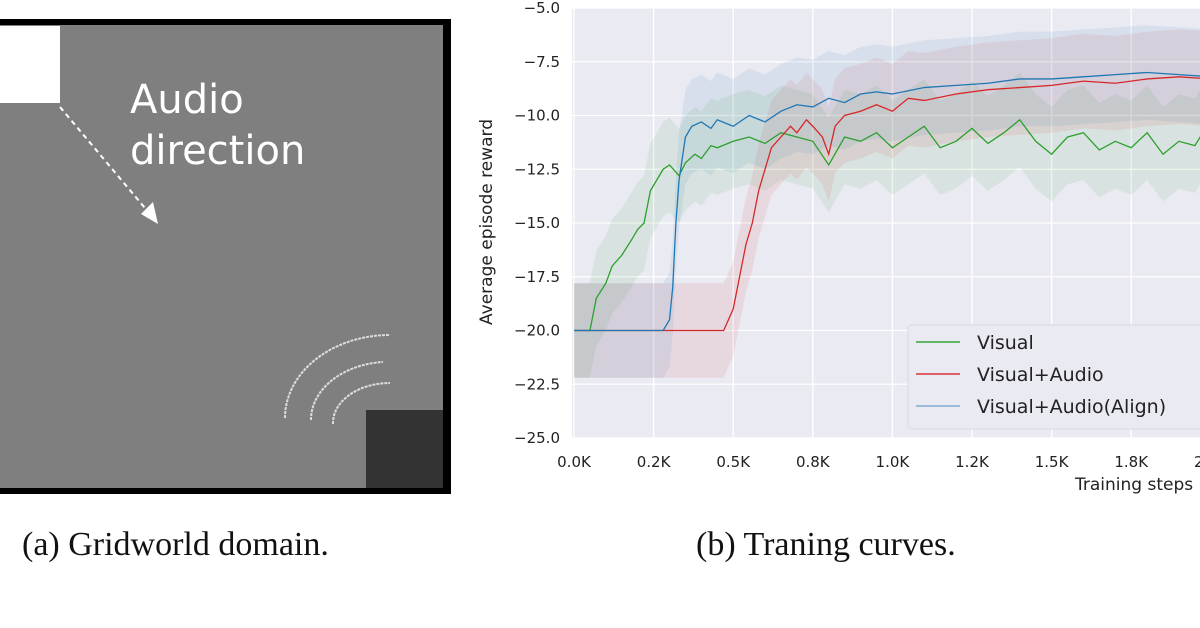 This screenshot has width=1200, height=628. What do you see at coordinates (187, 100) in the screenshot?
I see `annotation-audio: Audio` at bounding box center [187, 100].